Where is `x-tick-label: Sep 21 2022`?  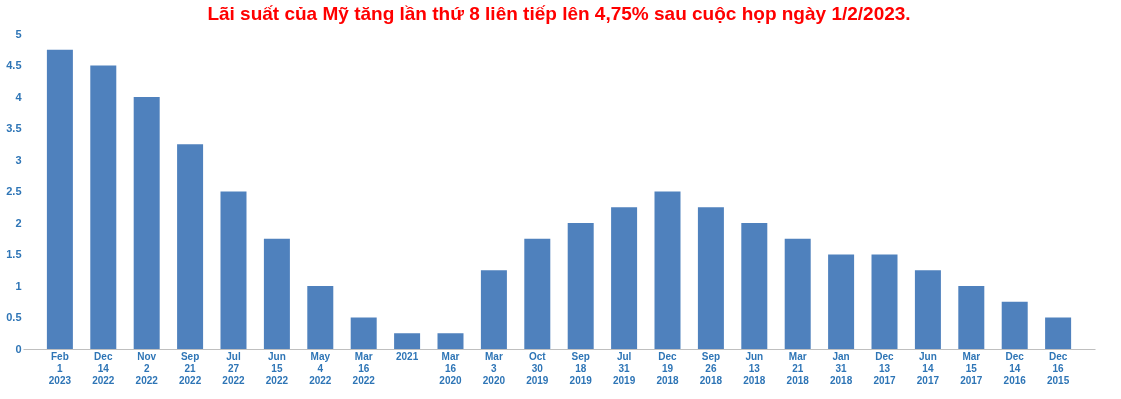
x-tick-label: Sep 21 2022 is located at coordinates (190, 368).